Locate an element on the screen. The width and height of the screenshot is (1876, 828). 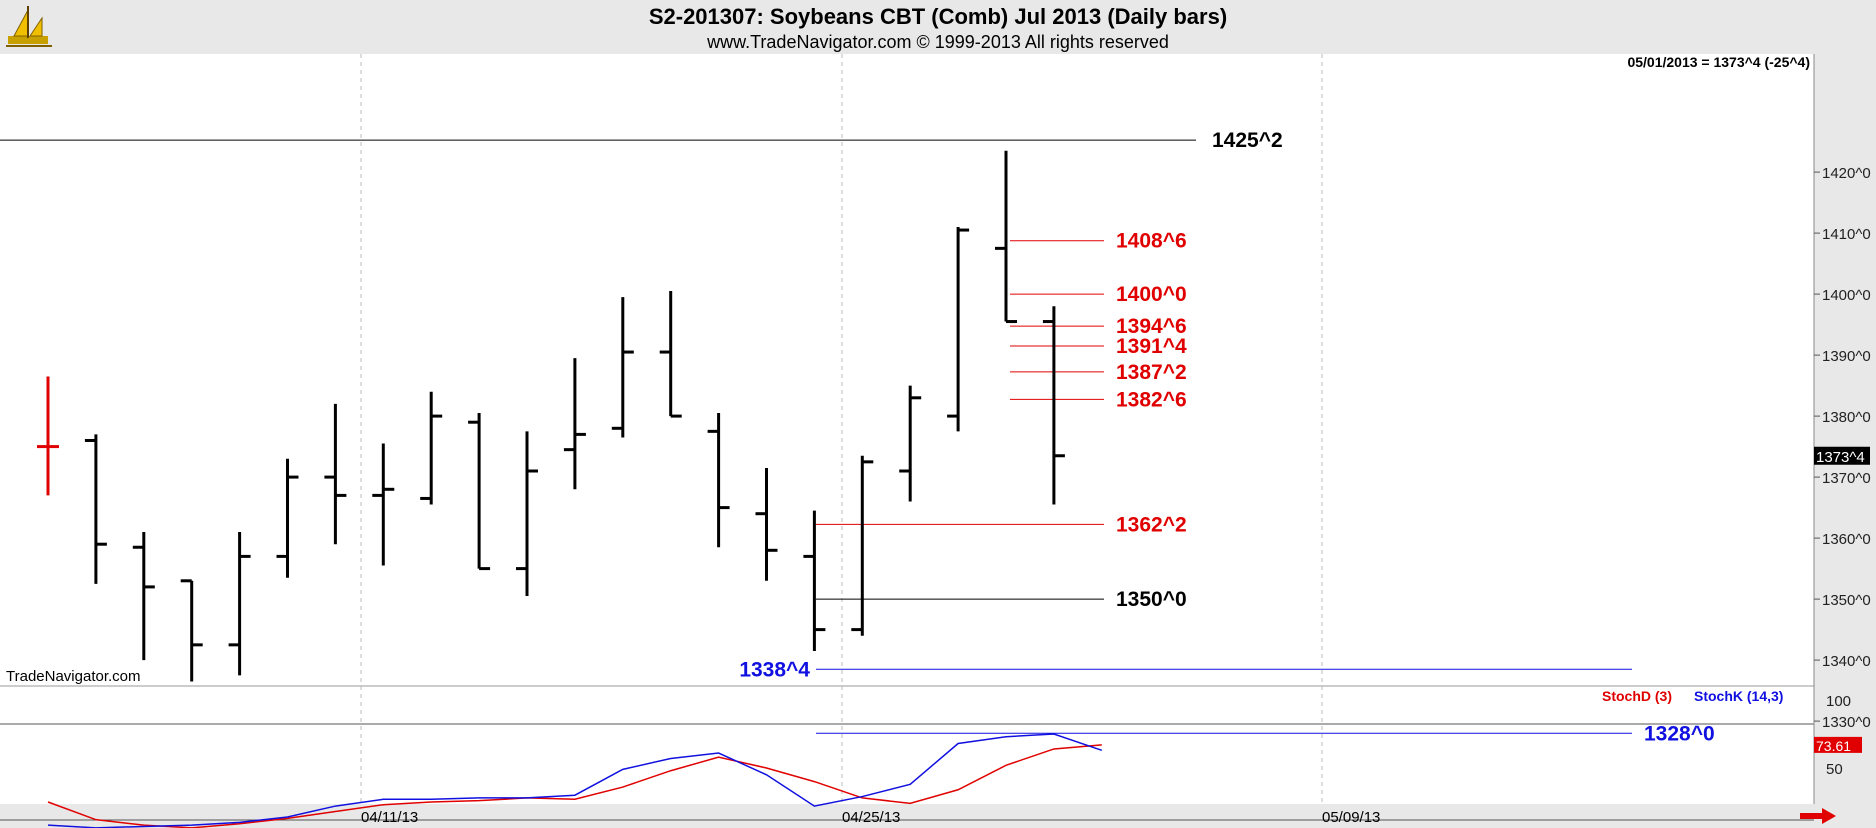
price-axis is located at coordinates (1845, 441).